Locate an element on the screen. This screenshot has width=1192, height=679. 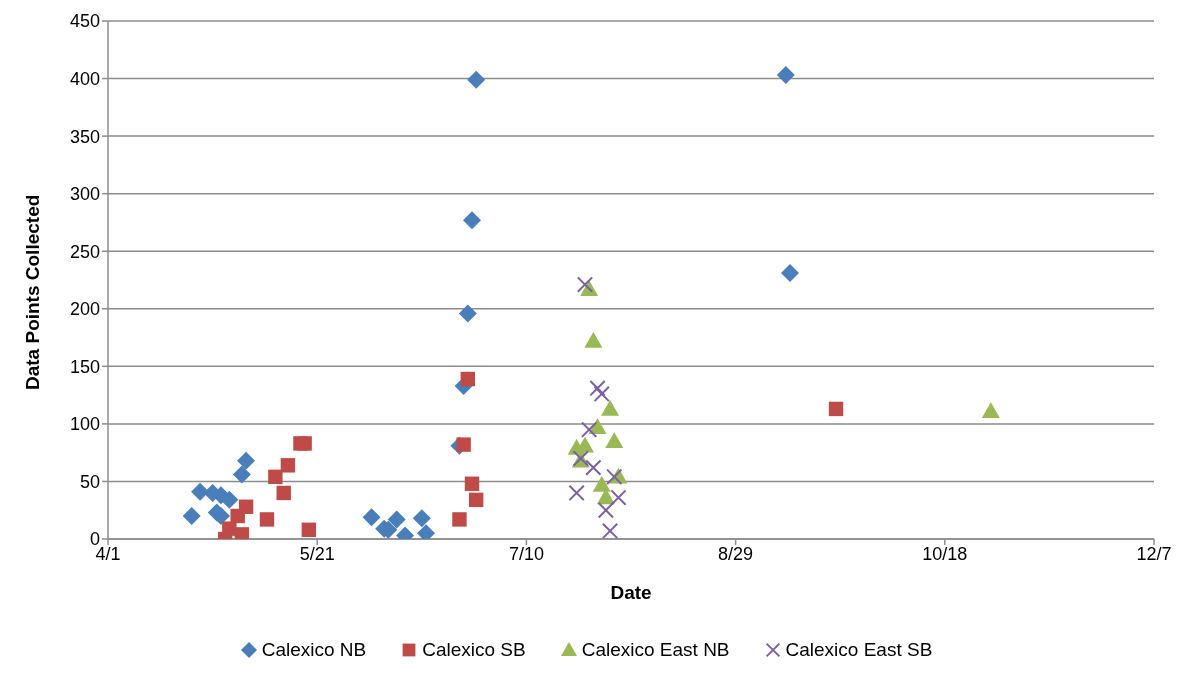
legend-label: Calexico SB is located at coordinates (473, 650).